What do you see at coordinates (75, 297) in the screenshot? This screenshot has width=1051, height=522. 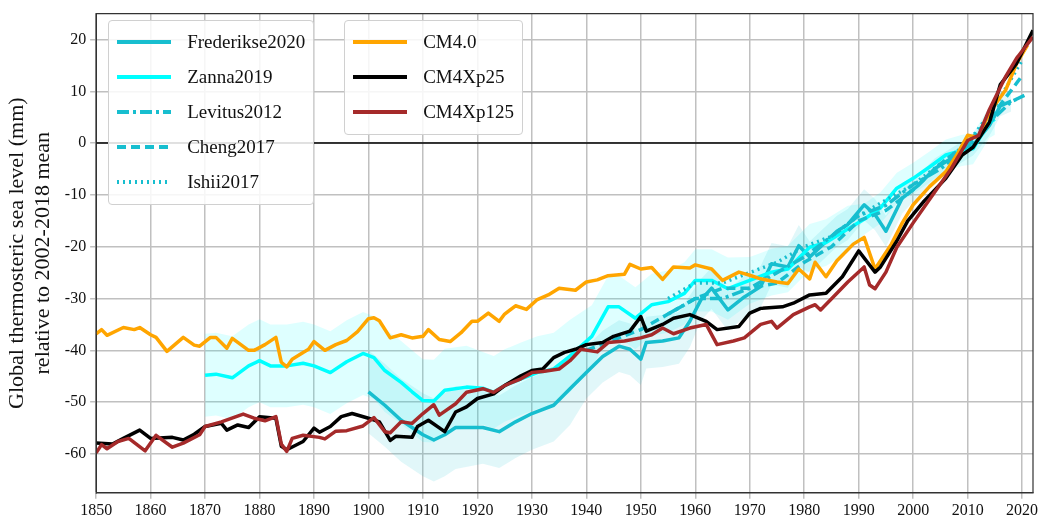 I see `y-tick-label: -30` at bounding box center [75, 297].